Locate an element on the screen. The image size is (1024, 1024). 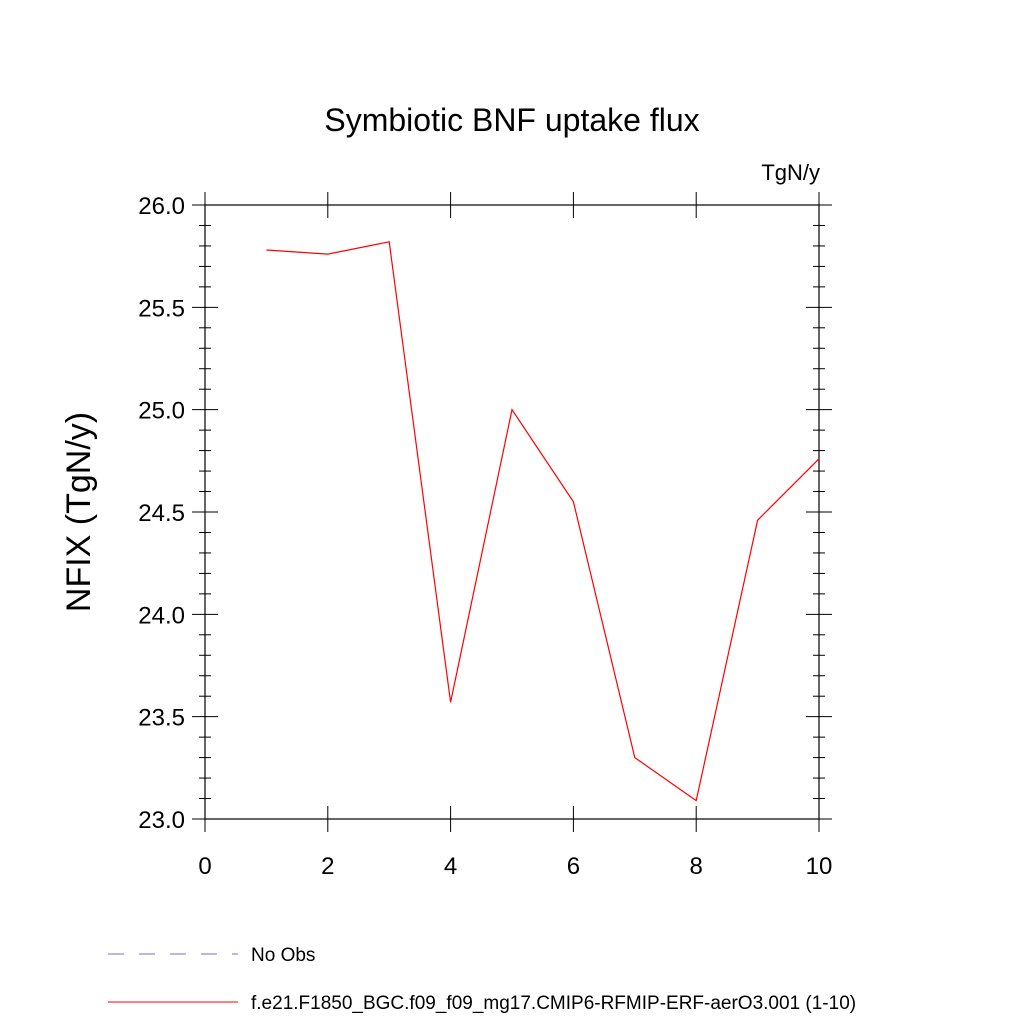
y-tick-label: 26.0 is located at coordinates (161, 206).